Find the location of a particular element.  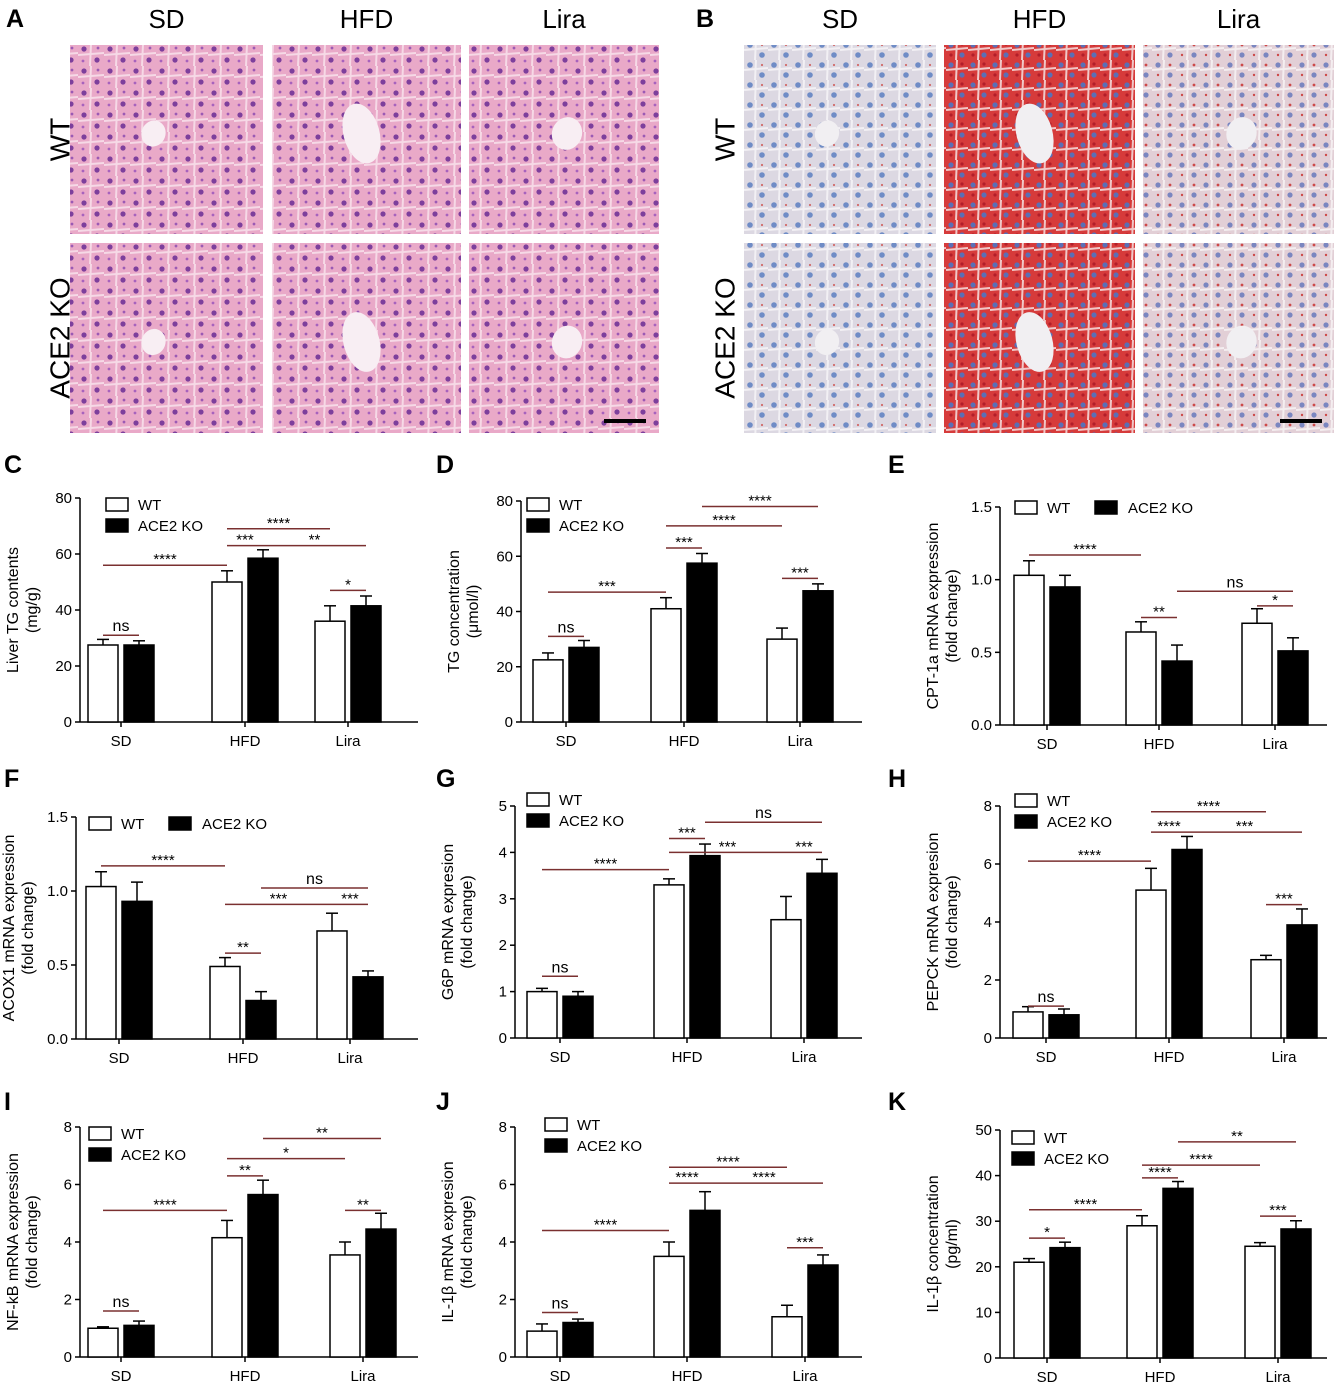

panel-label: G is located at coordinates (445, 779).